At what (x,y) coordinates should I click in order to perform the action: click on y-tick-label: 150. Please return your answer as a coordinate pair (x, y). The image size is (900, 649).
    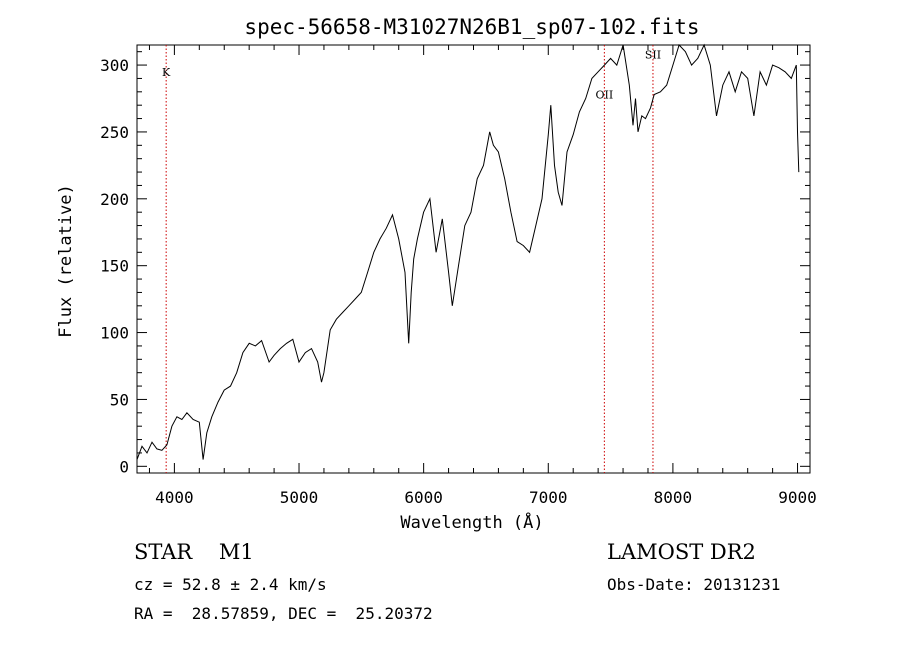
    Looking at the image, I should click on (114, 266).